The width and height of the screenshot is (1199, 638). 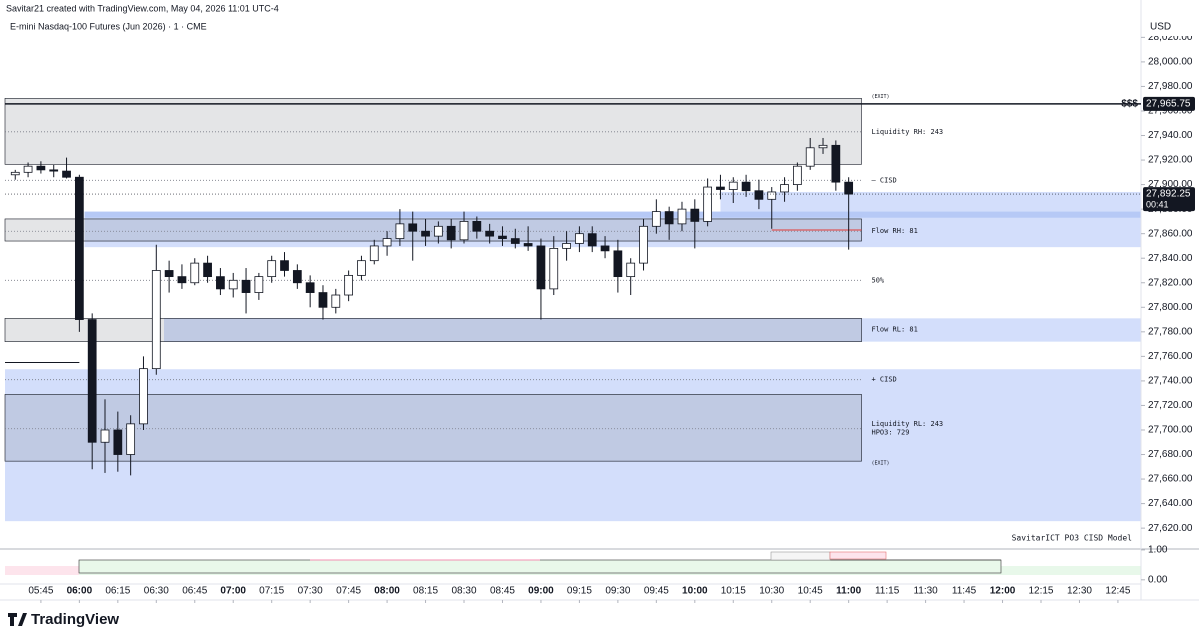 I want to click on x-tick-label: 12:00, so click(x=1003, y=591).